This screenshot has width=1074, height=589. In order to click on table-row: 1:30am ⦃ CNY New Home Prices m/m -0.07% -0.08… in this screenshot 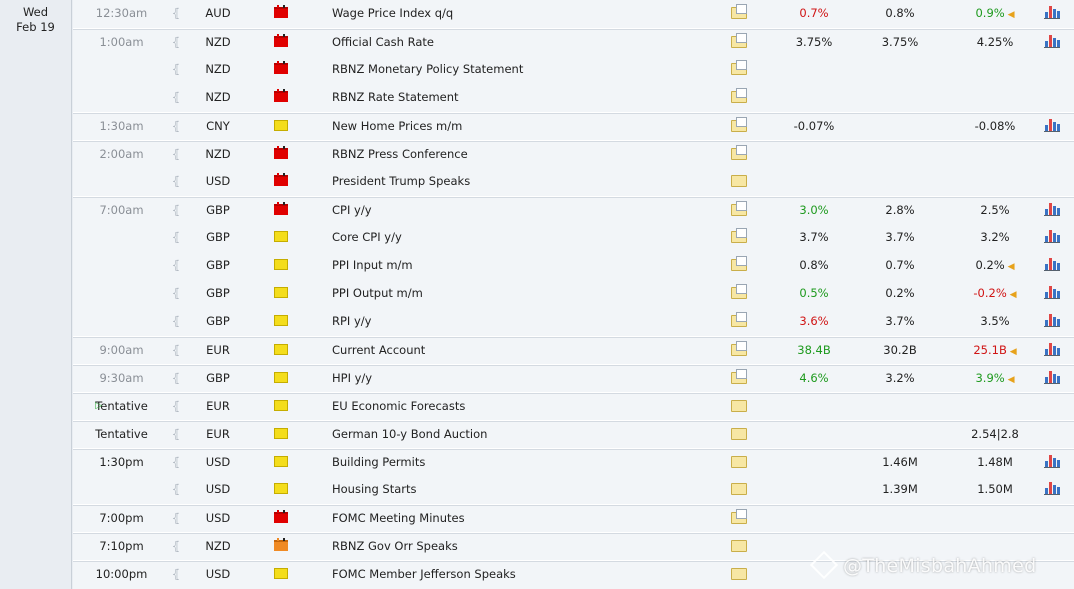, I will do `click(573, 126)`.